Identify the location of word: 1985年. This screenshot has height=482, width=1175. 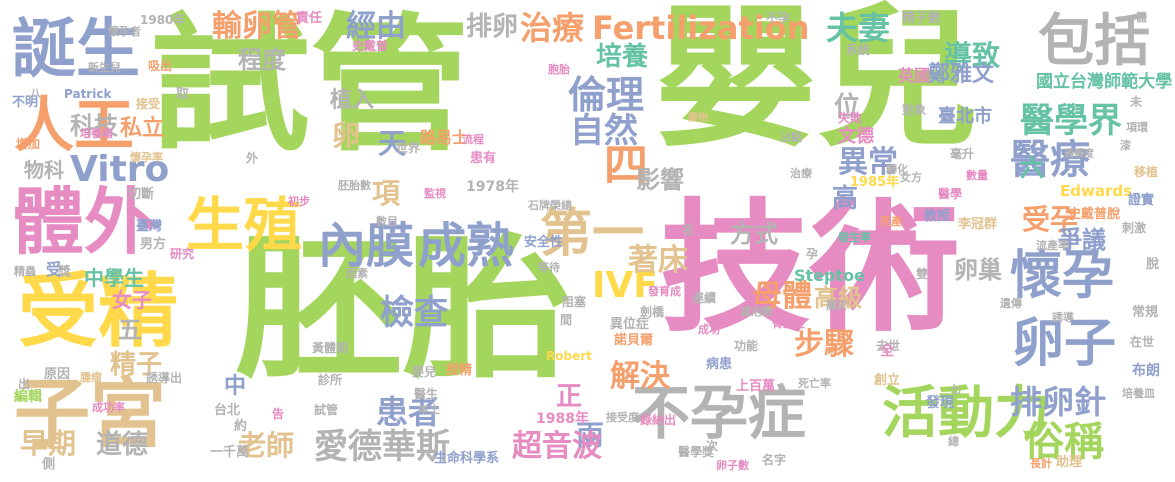
(875, 182).